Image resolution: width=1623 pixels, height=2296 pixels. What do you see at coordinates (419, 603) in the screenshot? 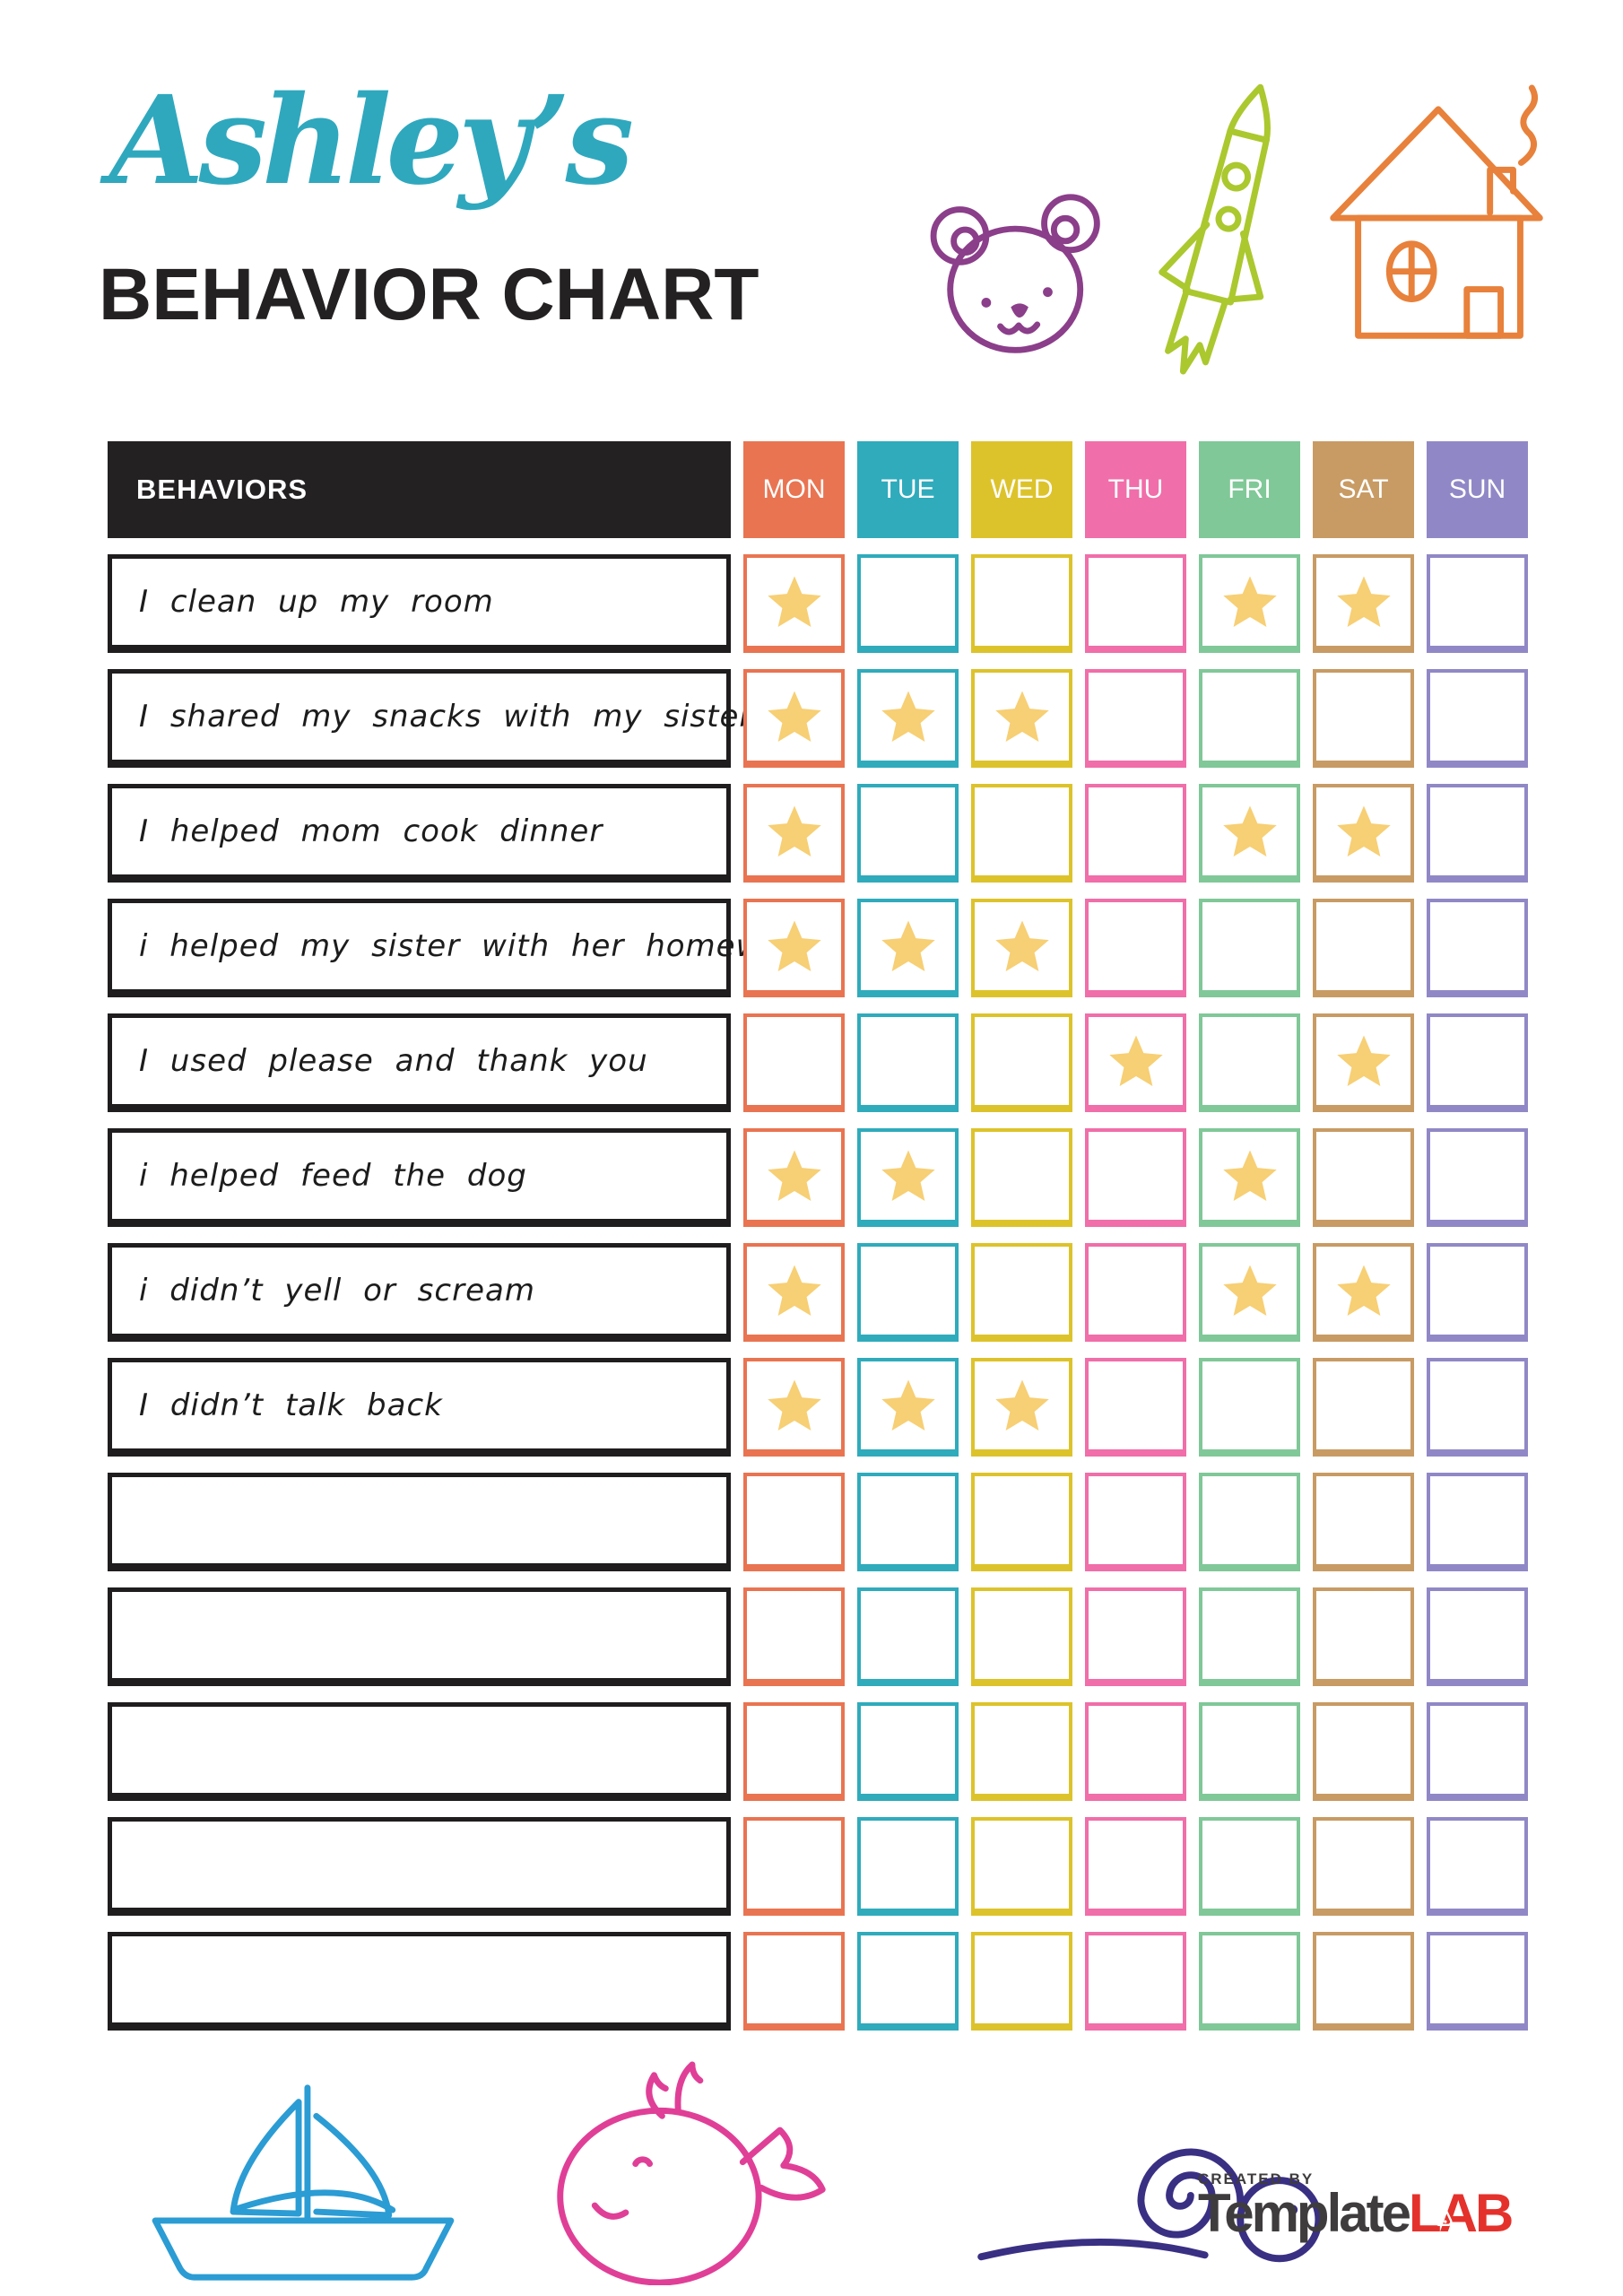
I see `behavior-cell: I clean up my room` at bounding box center [419, 603].